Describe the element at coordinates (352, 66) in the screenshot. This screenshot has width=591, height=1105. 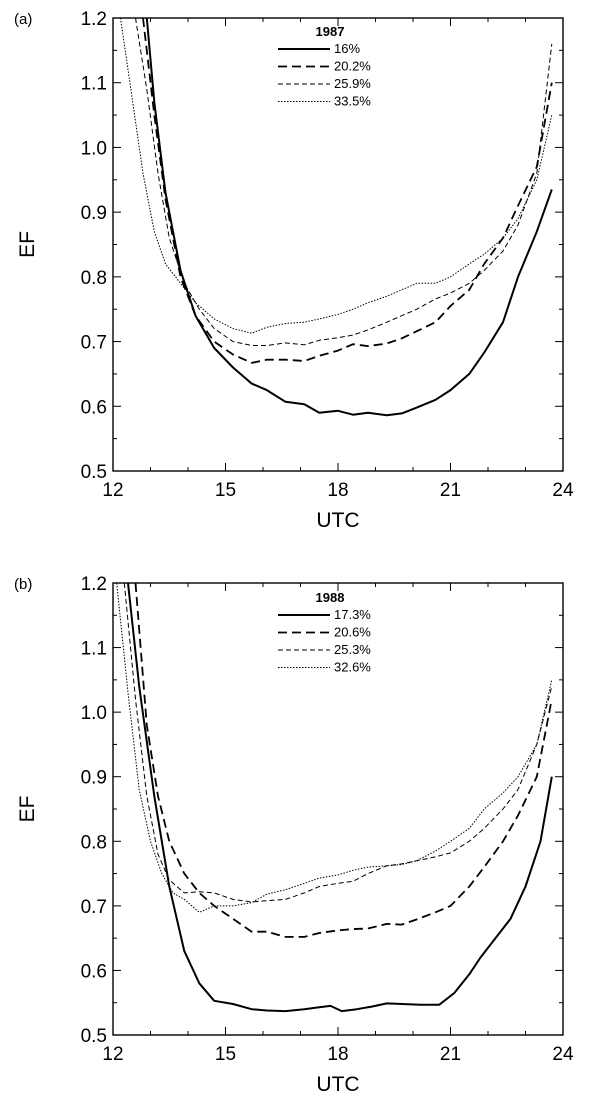
I see `legend-label: 20.2%` at that location.